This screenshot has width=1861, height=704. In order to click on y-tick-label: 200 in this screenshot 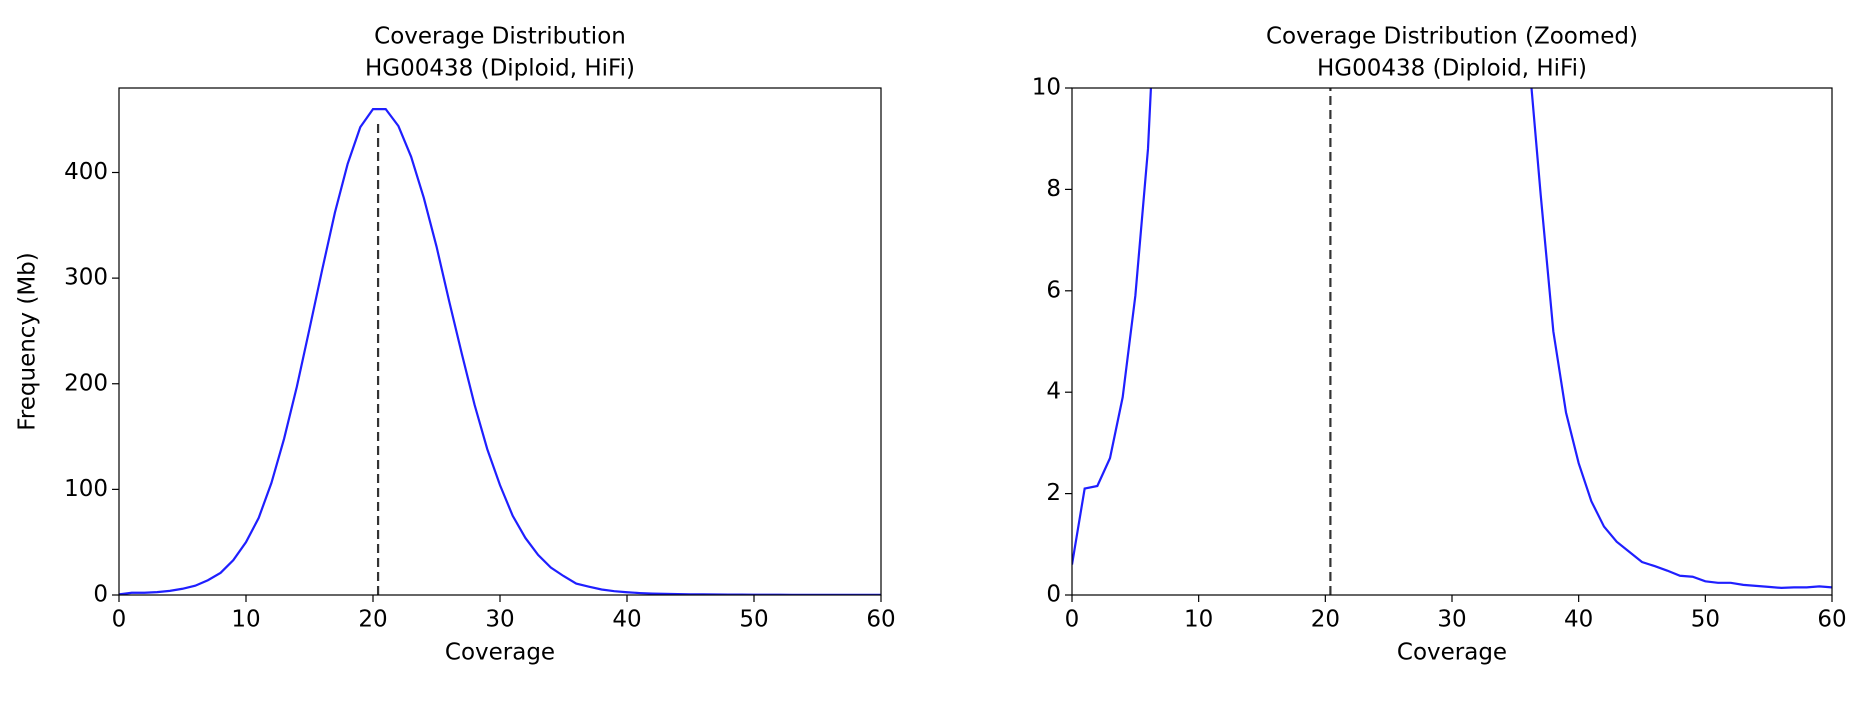, I will do `click(86, 383)`.